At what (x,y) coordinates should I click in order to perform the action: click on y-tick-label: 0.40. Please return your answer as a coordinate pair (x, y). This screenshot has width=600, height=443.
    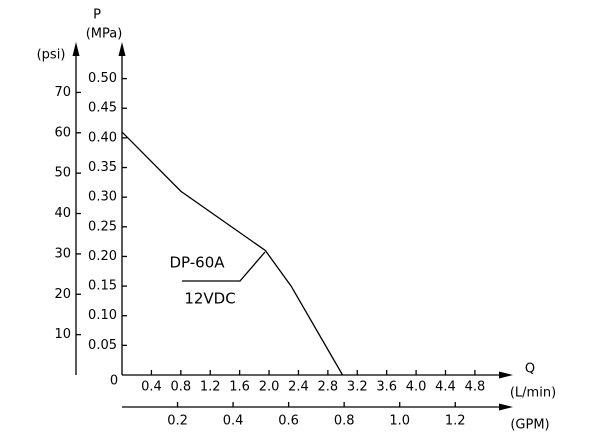
    Looking at the image, I should click on (102, 137).